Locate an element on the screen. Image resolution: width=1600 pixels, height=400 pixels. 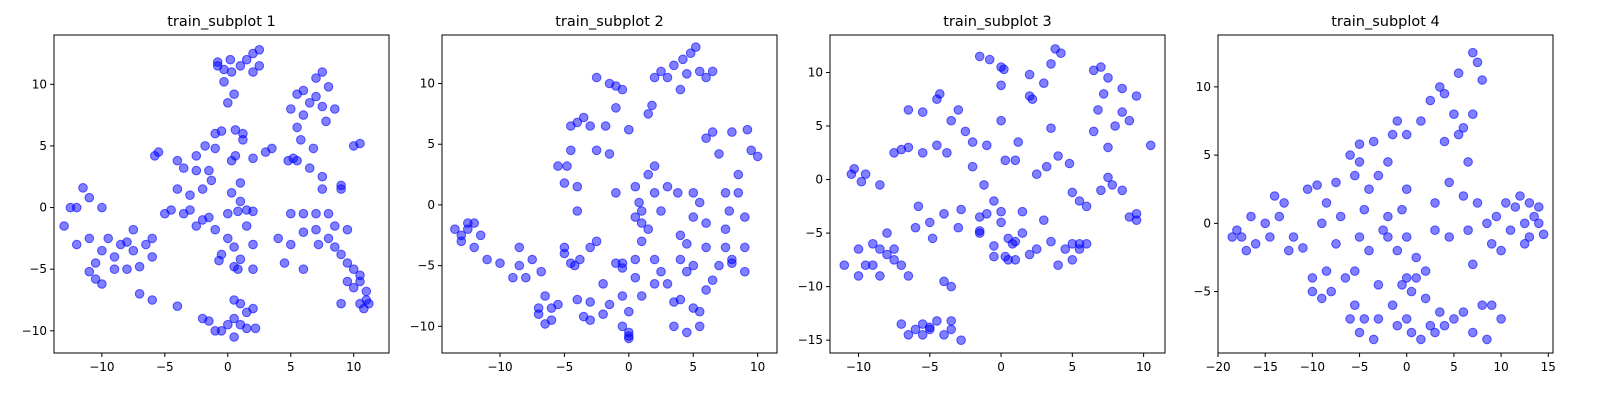
subplot-4-x-tick-label: −20 is located at coordinates (1217, 367).